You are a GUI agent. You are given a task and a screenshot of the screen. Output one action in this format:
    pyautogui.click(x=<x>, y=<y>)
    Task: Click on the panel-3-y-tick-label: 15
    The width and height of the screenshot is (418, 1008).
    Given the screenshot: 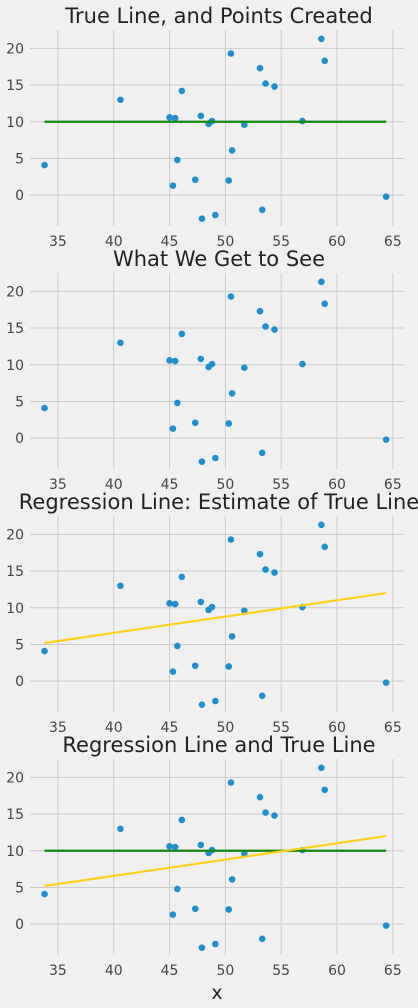 What is the action you would take?
    pyautogui.click(x=15, y=572)
    